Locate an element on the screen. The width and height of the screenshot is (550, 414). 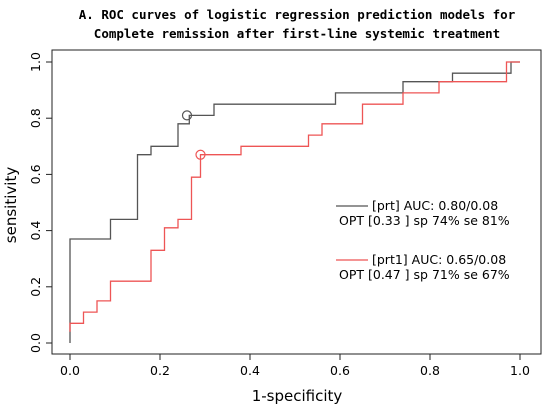
y-axis-label: sensitivity is located at coordinates (11, 205).